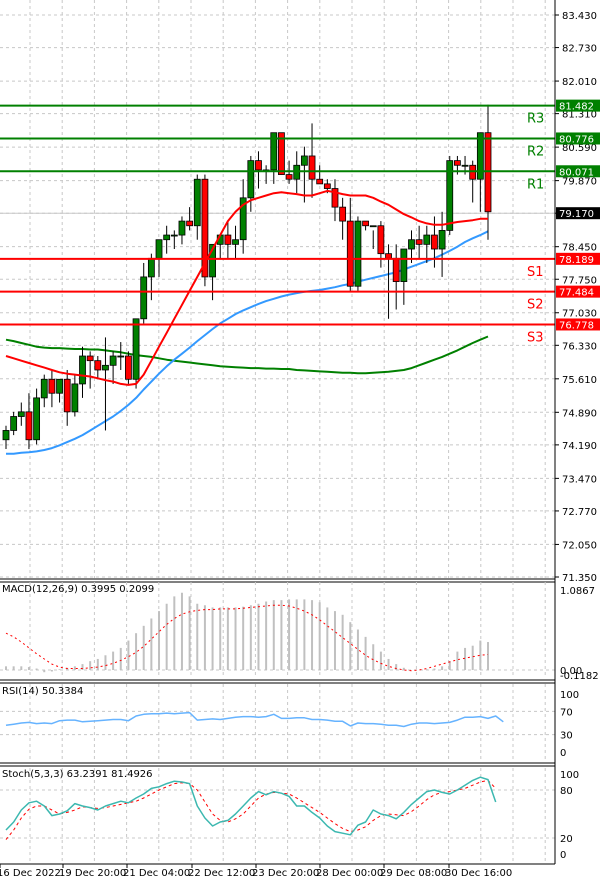  Describe the element at coordinates (566, 736) in the screenshot. I see `rsi-axis-label: 30` at that location.